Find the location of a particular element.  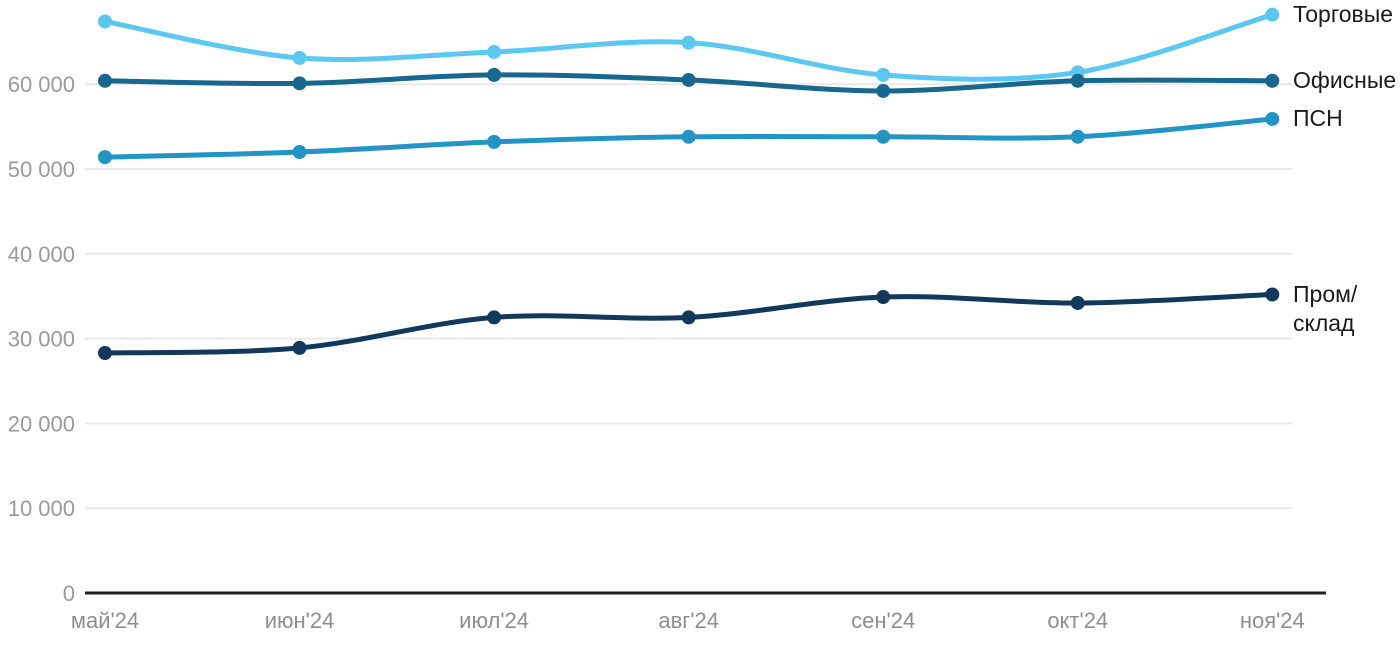

x-tick-label: авг'24 is located at coordinates (688, 620).